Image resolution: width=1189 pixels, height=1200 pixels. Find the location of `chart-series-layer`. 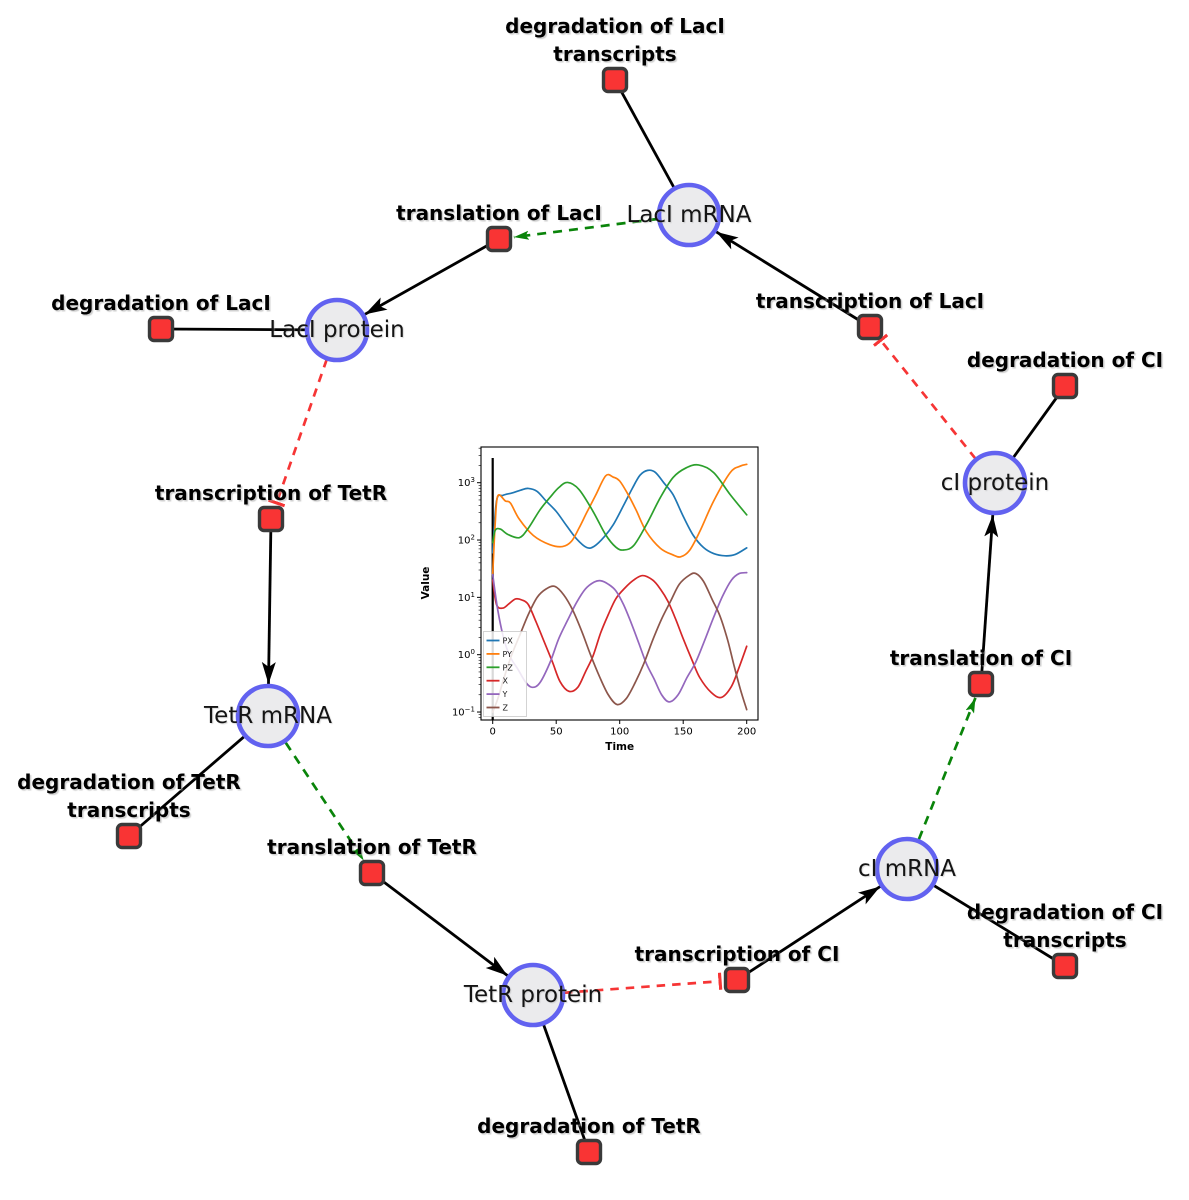

chart-series-layer is located at coordinates (619, 588).